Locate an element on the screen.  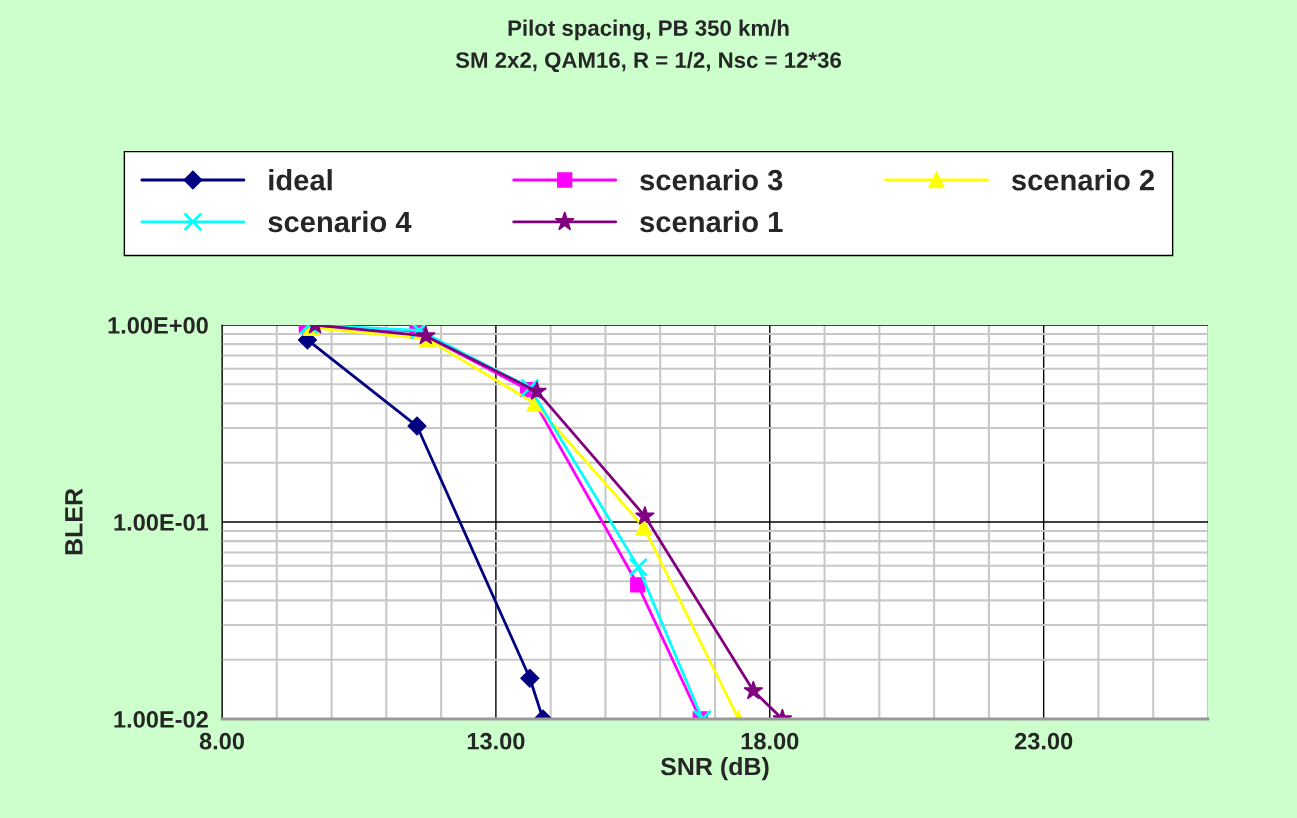
x-tick-label: 13.00 is located at coordinates (496, 741).